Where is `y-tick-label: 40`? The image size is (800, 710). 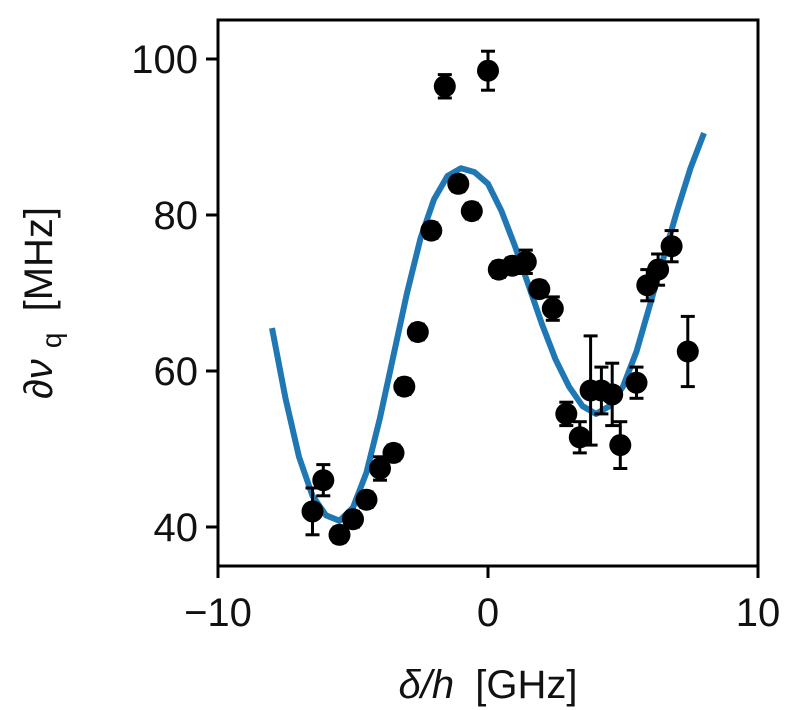
y-tick-label: 40 is located at coordinates (176, 528).